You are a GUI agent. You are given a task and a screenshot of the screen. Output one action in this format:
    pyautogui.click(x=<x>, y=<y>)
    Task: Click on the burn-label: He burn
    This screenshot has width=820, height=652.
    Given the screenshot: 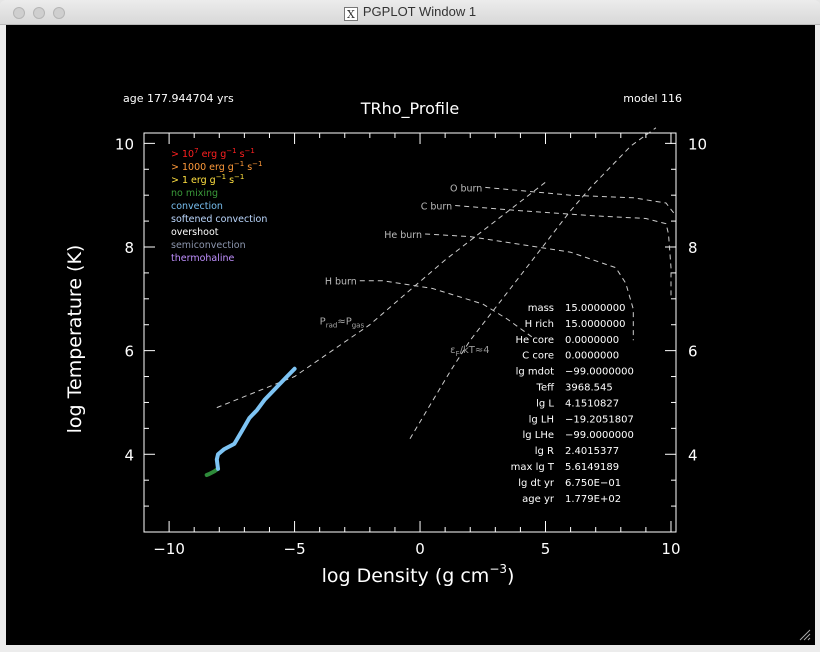 What is the action you would take?
    pyautogui.click(x=403, y=235)
    